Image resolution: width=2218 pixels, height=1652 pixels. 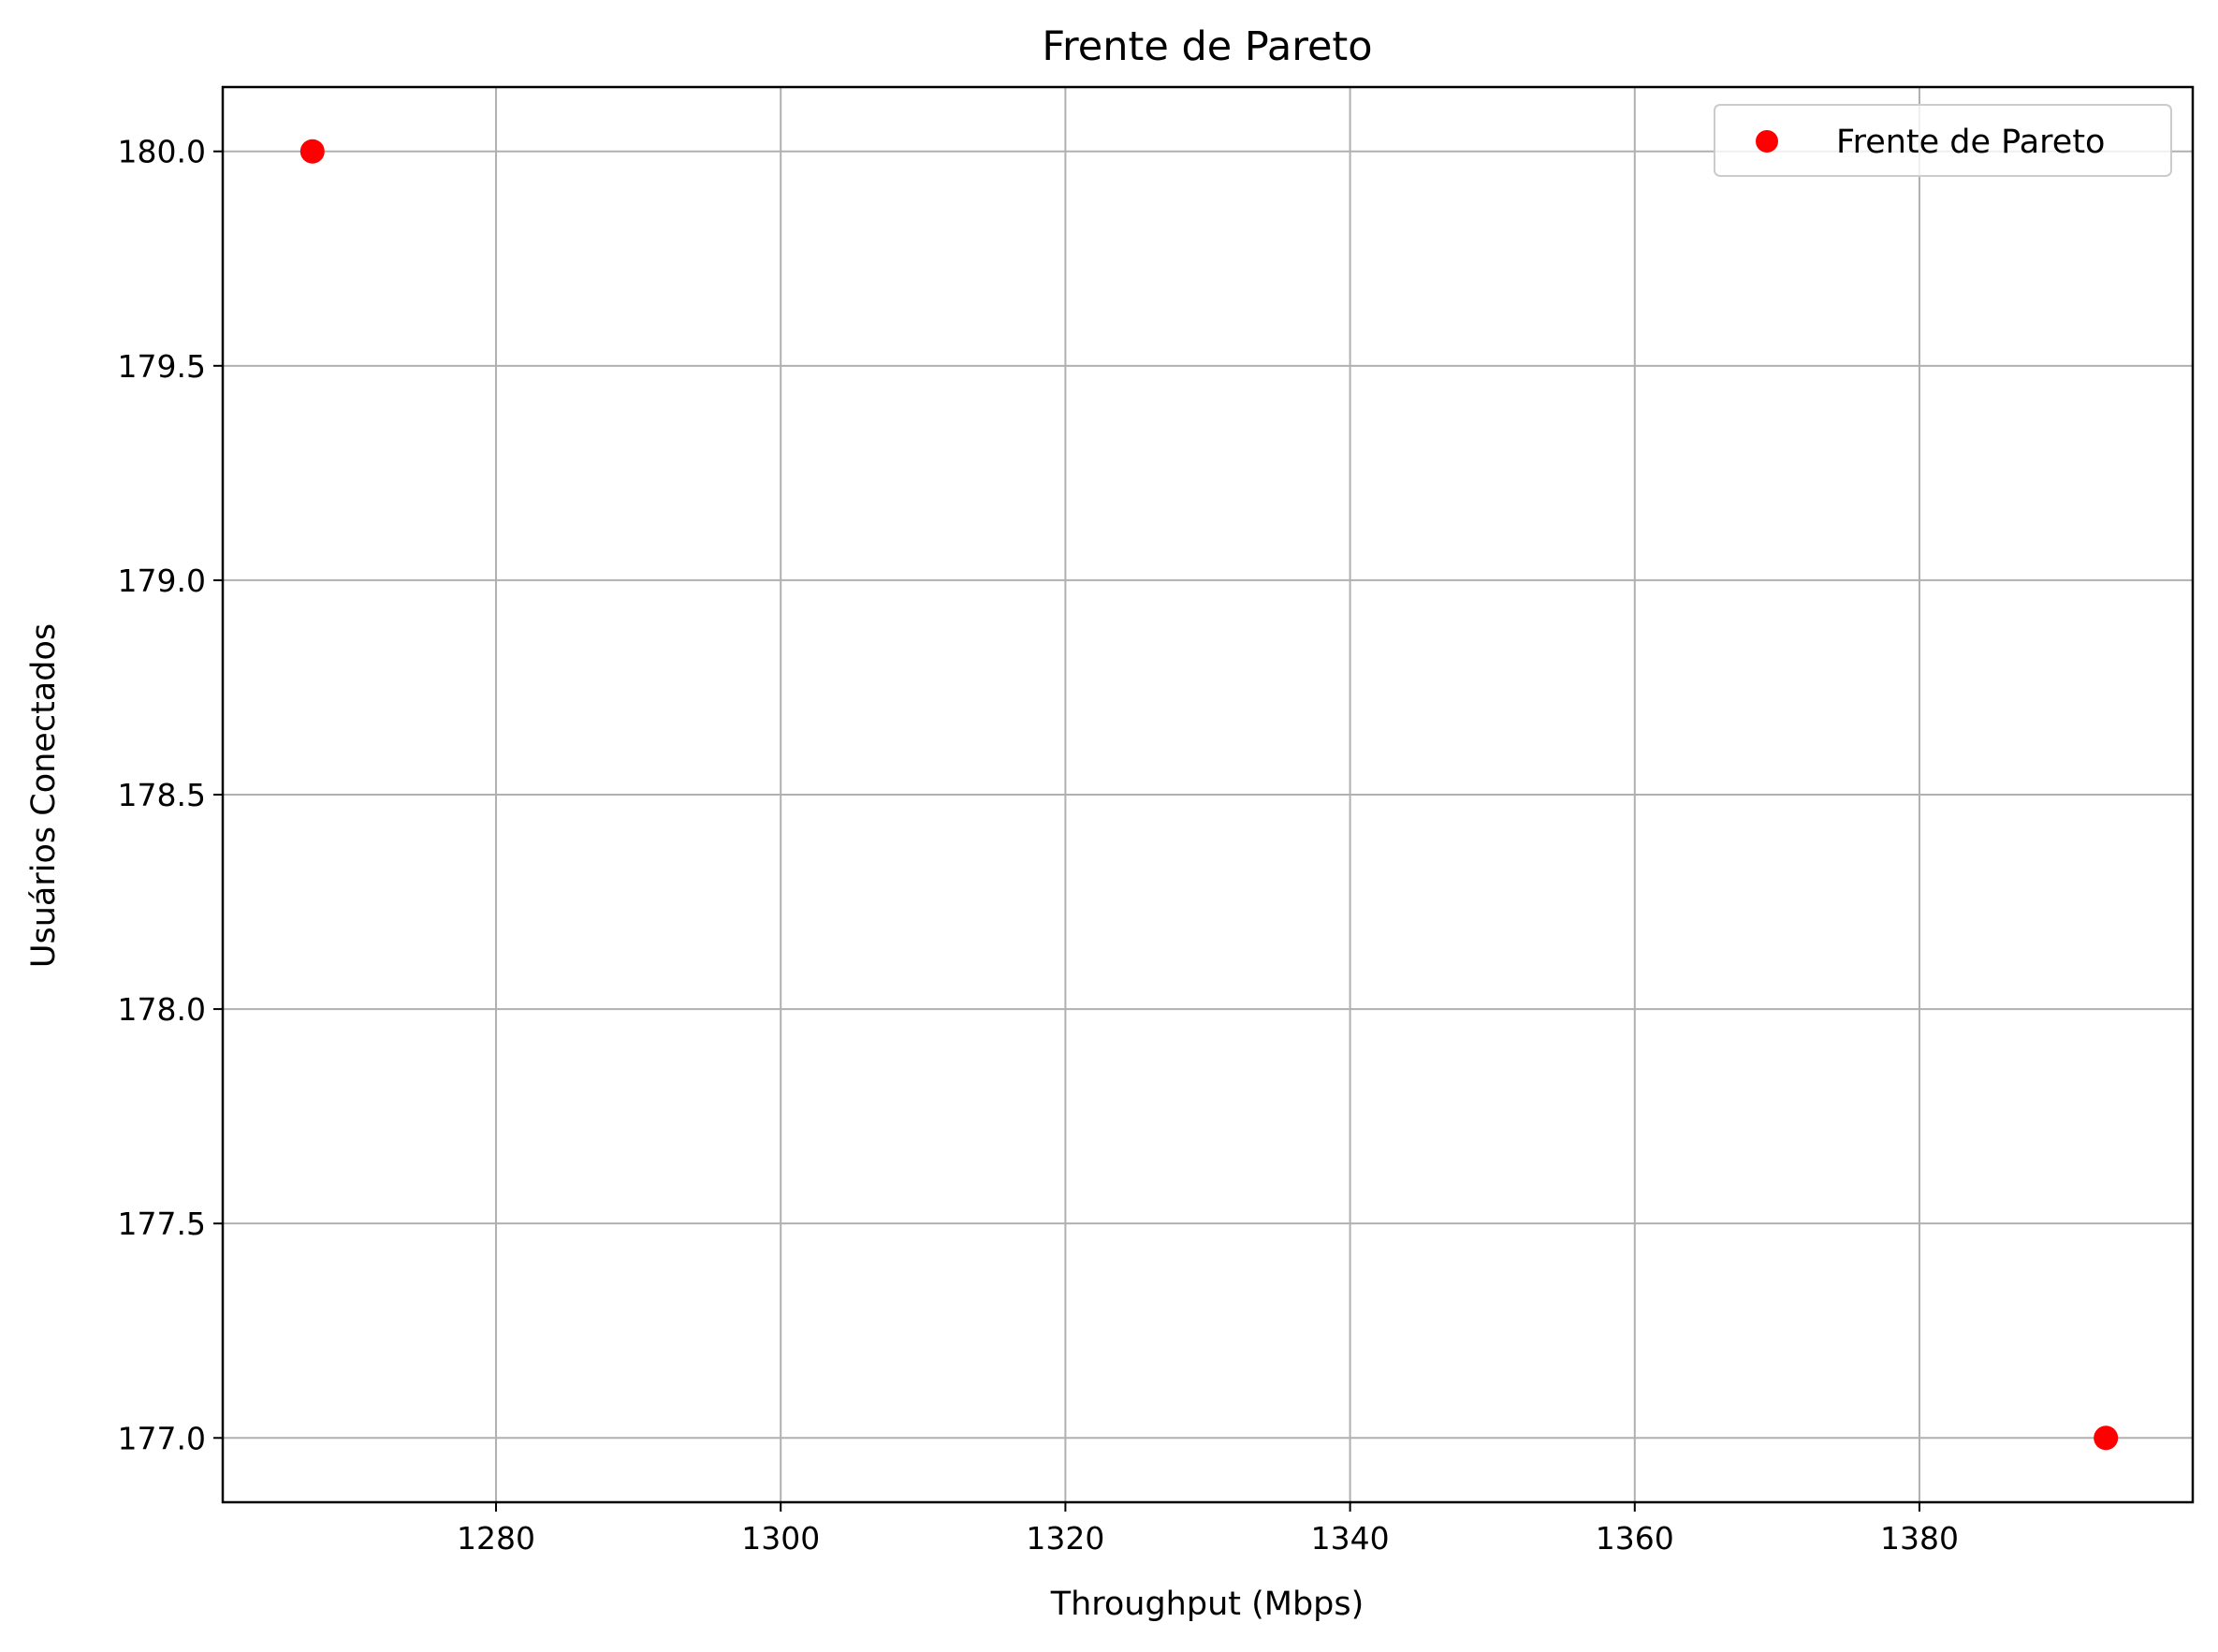 What do you see at coordinates (1767, 141) in the screenshot?
I see `legend-marker` at bounding box center [1767, 141].